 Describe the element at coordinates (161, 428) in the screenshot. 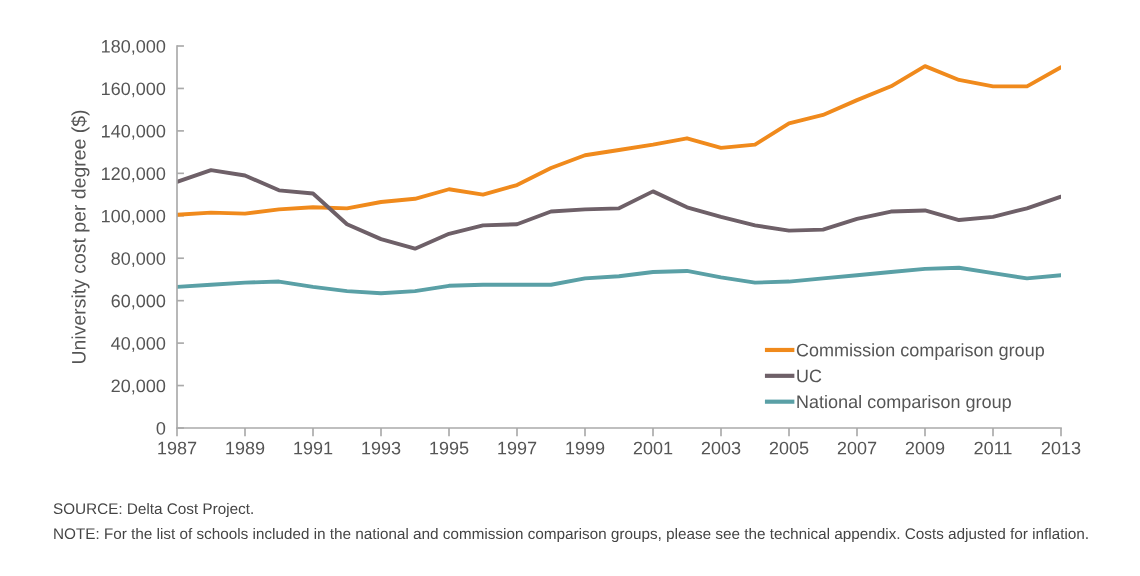

I see `y-tick-label: 0` at that location.